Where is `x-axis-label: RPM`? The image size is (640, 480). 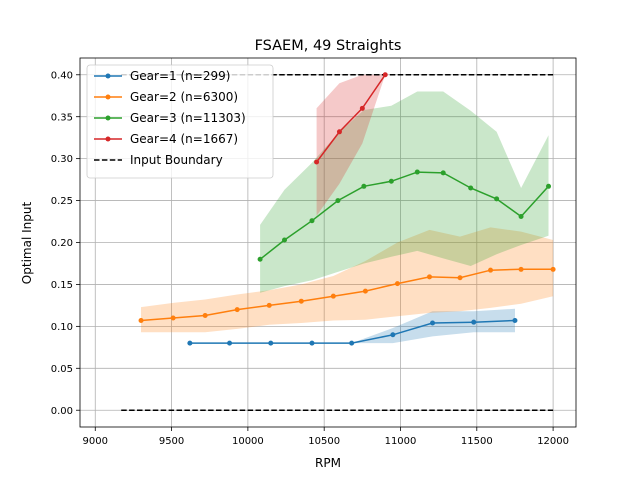
x-axis-label: RPM is located at coordinates (328, 463).